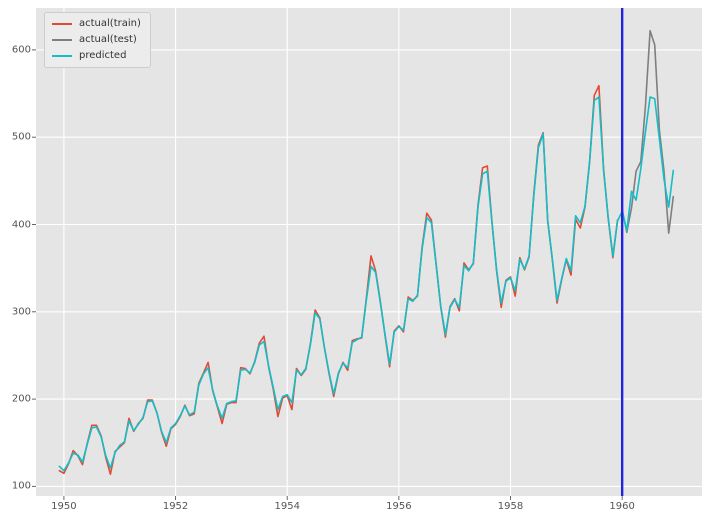 The image size is (710, 520). I want to click on y-tick-label: 300, so click(21, 312).